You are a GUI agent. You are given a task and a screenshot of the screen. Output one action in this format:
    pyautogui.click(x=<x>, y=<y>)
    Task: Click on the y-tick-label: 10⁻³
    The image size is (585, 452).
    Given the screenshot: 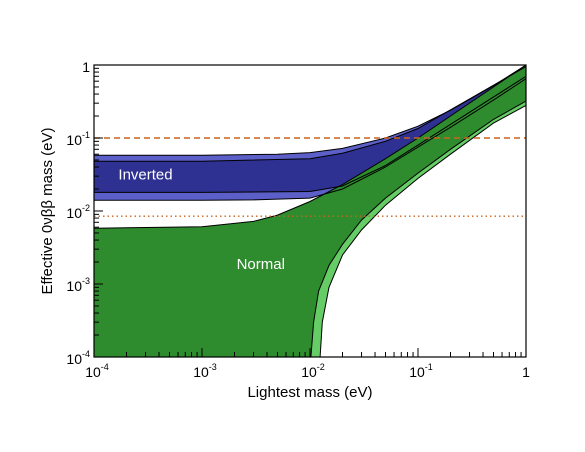 What is the action you would take?
    pyautogui.click(x=78, y=285)
    